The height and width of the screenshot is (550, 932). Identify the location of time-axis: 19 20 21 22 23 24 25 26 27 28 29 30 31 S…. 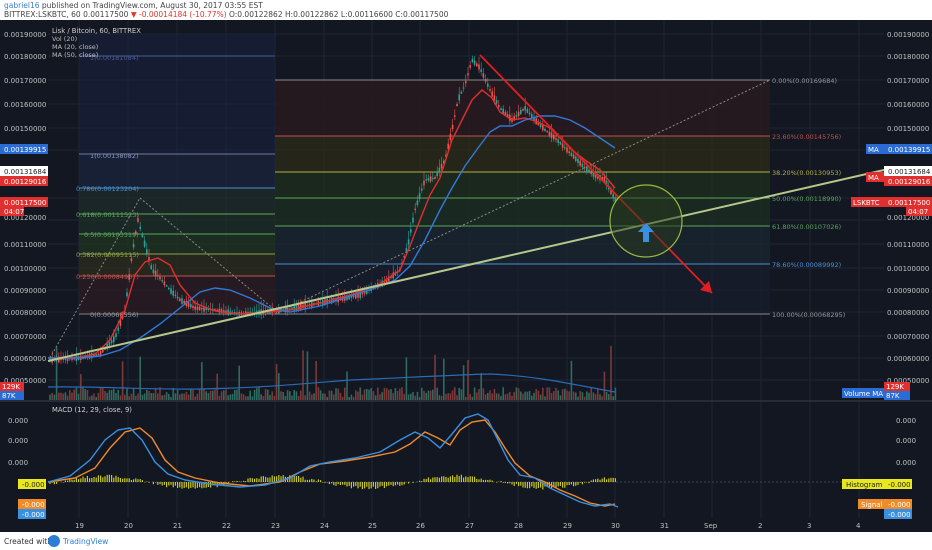
(468, 526).